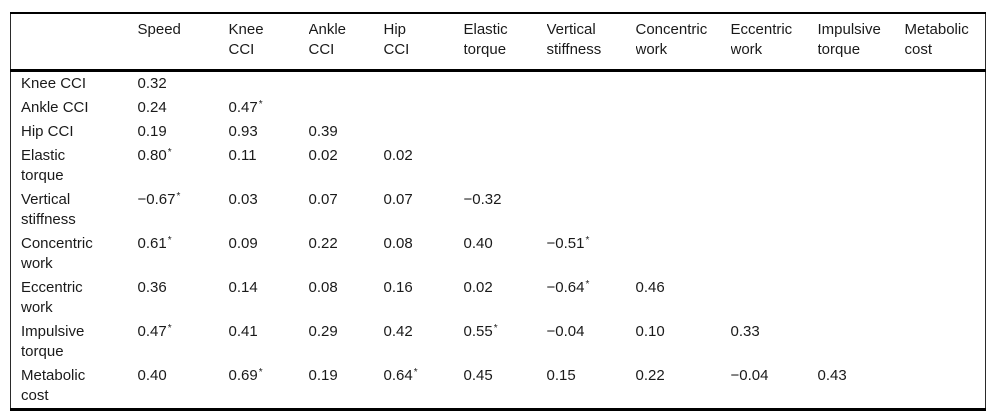 This screenshot has height=416, width=996. What do you see at coordinates (761, 39) in the screenshot?
I see `column-header: Eccentric work` at bounding box center [761, 39].